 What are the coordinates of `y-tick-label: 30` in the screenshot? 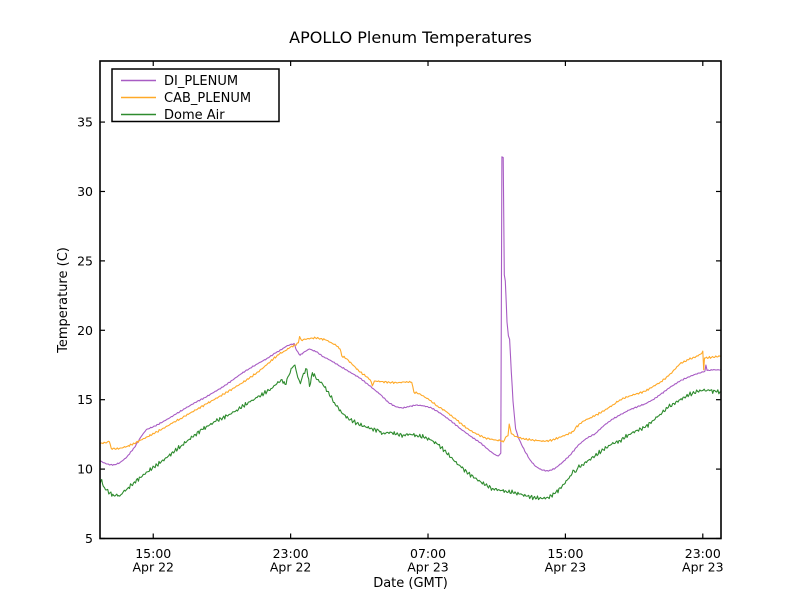 It's located at (85, 191).